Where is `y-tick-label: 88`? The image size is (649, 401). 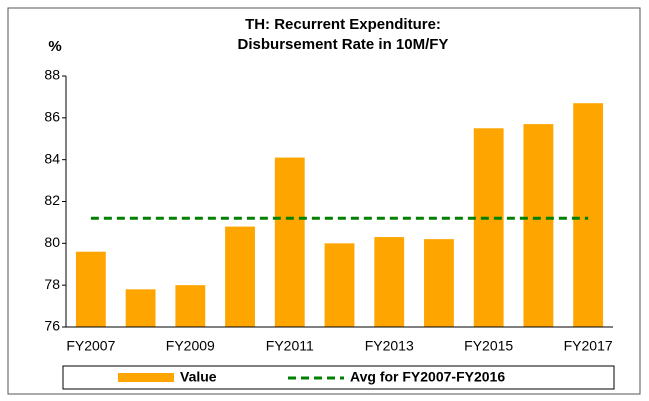
y-tick-label: 88 is located at coordinates (52, 75).